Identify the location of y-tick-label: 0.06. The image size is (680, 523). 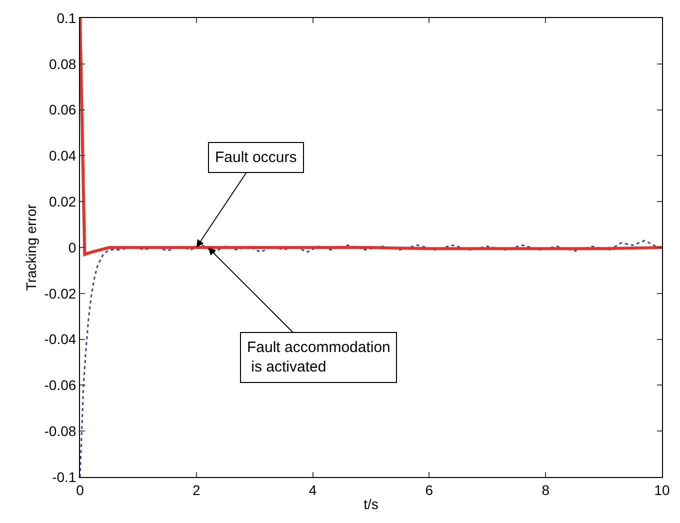
(62, 110).